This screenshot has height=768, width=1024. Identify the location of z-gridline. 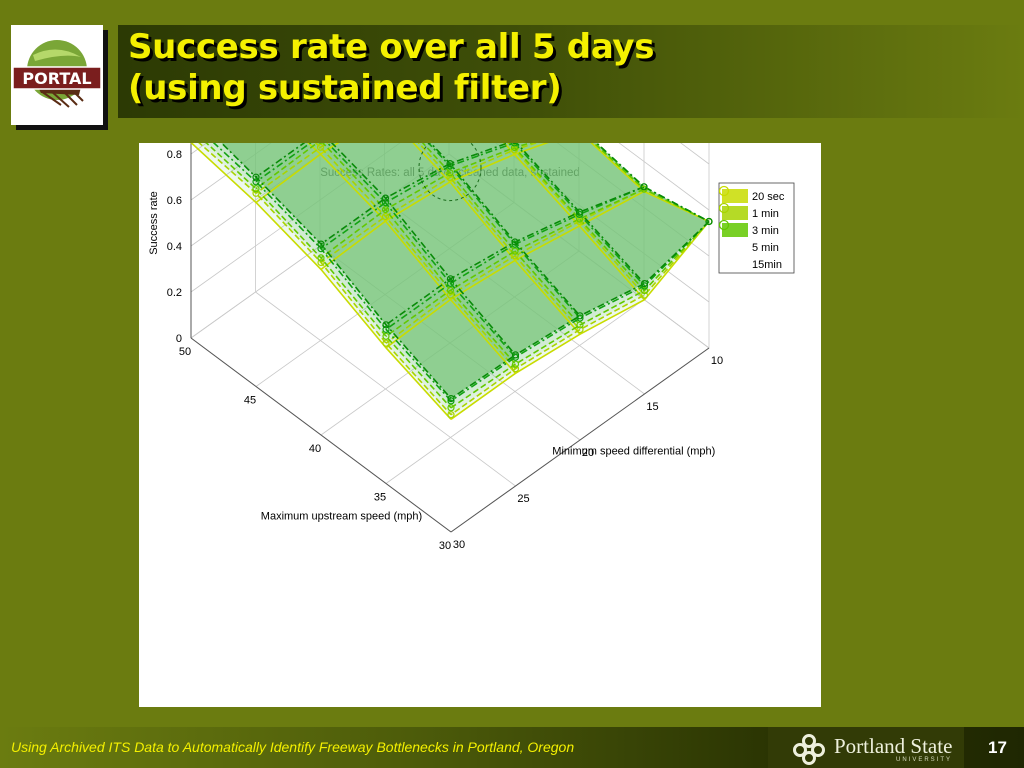
(450, 177).